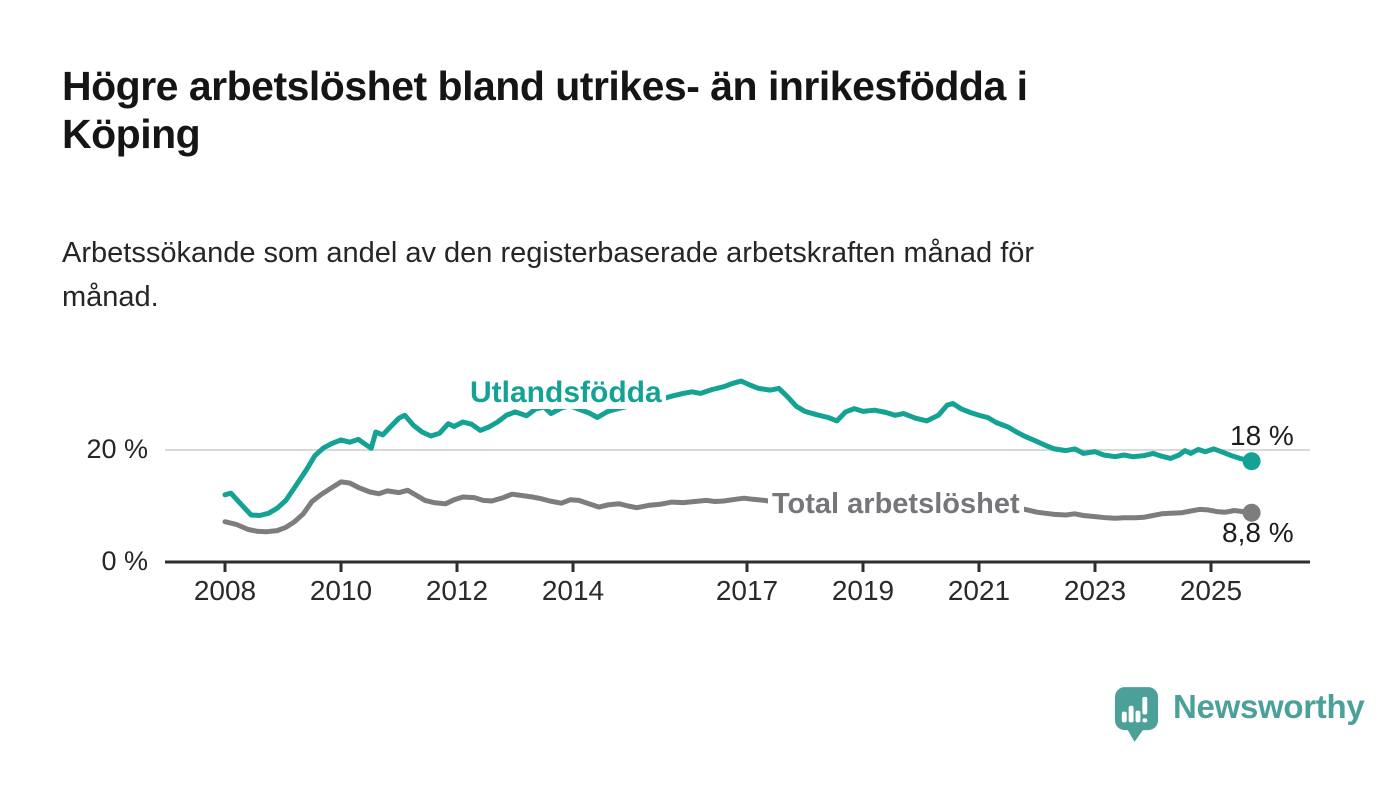 This screenshot has width=1400, height=794. I want to click on x-tick-label: 2021, so click(979, 590).